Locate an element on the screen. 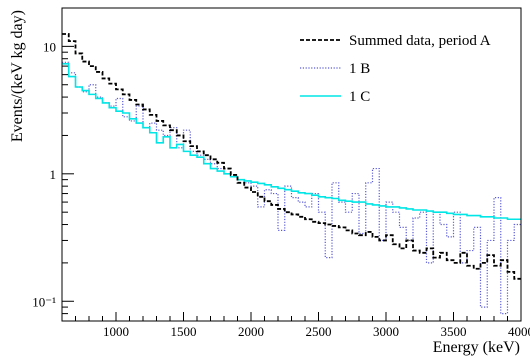 The image size is (530, 358). x-tick-label: 2500 is located at coordinates (319, 331).